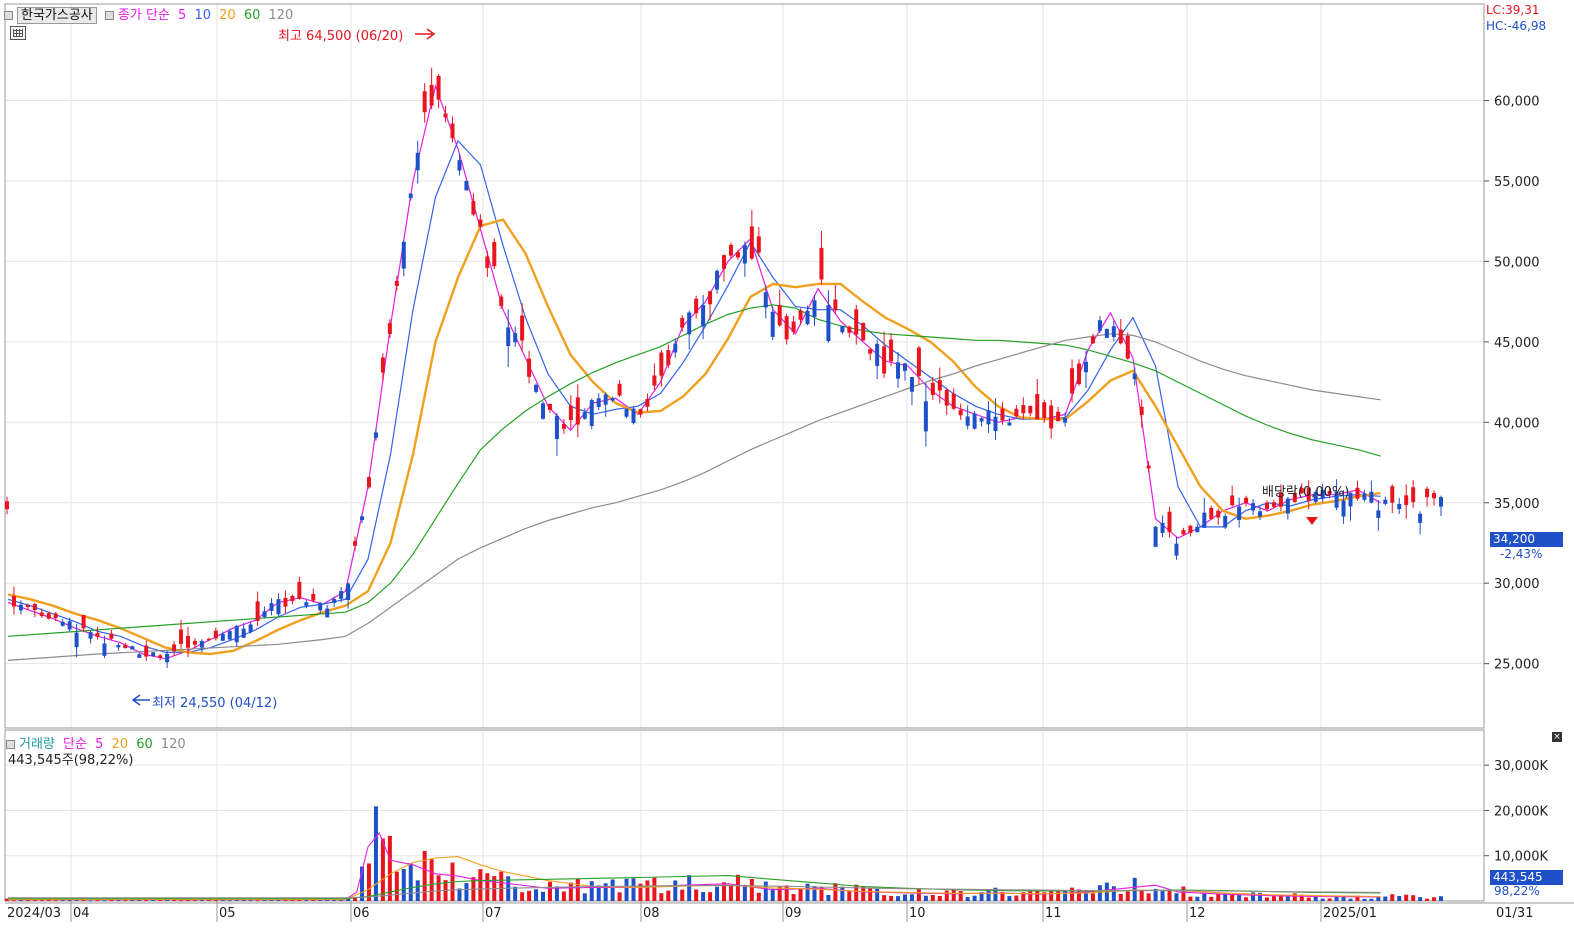 This screenshot has width=1574, height=935. I want to click on high-arrow-icon, so click(425, 34).